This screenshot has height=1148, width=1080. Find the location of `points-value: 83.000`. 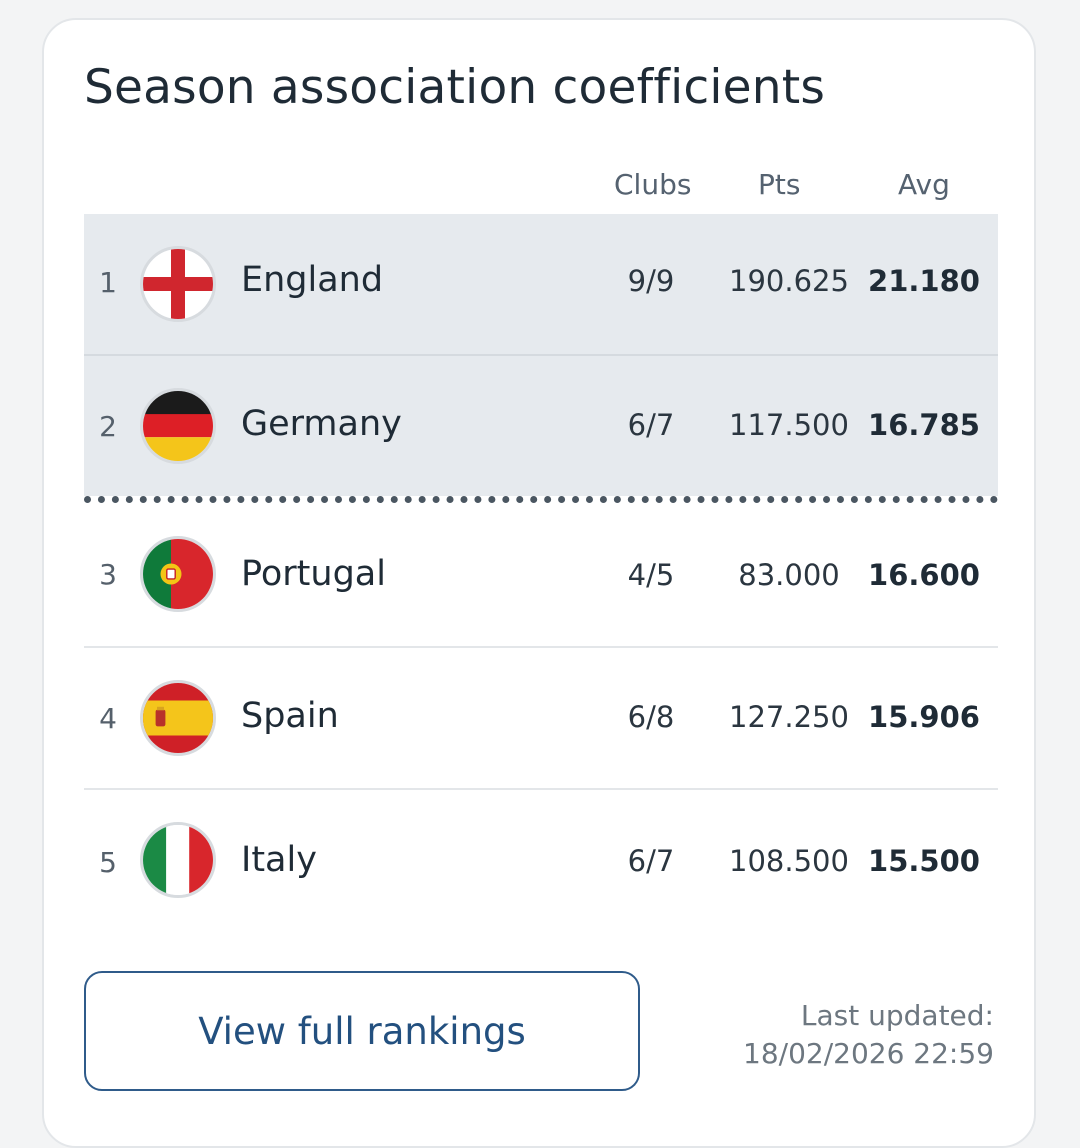

points-value: 83.000 is located at coordinates (789, 575).